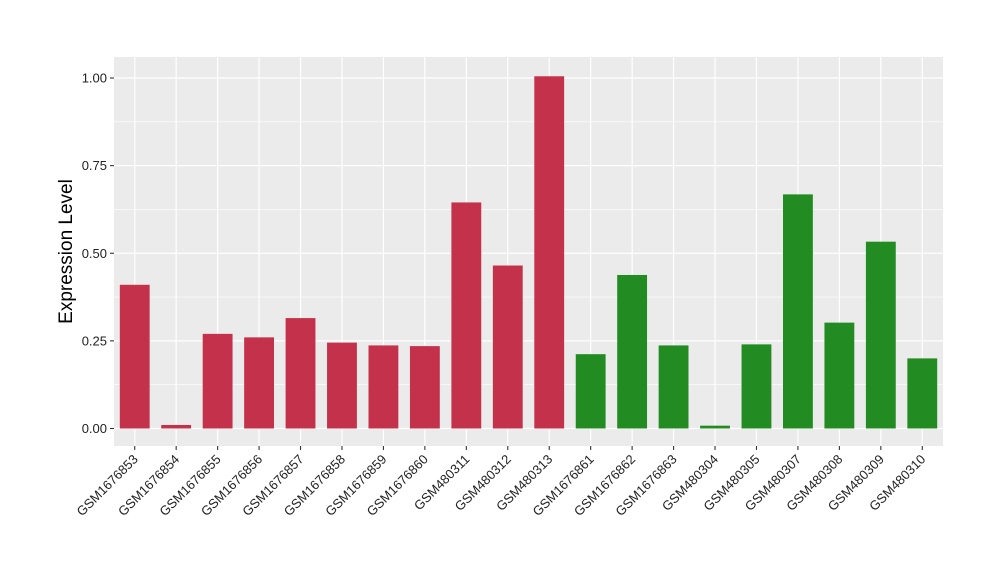 The width and height of the screenshot is (1000, 580). Describe the element at coordinates (94, 253) in the screenshot. I see `y-tick-label: 0.50` at that location.